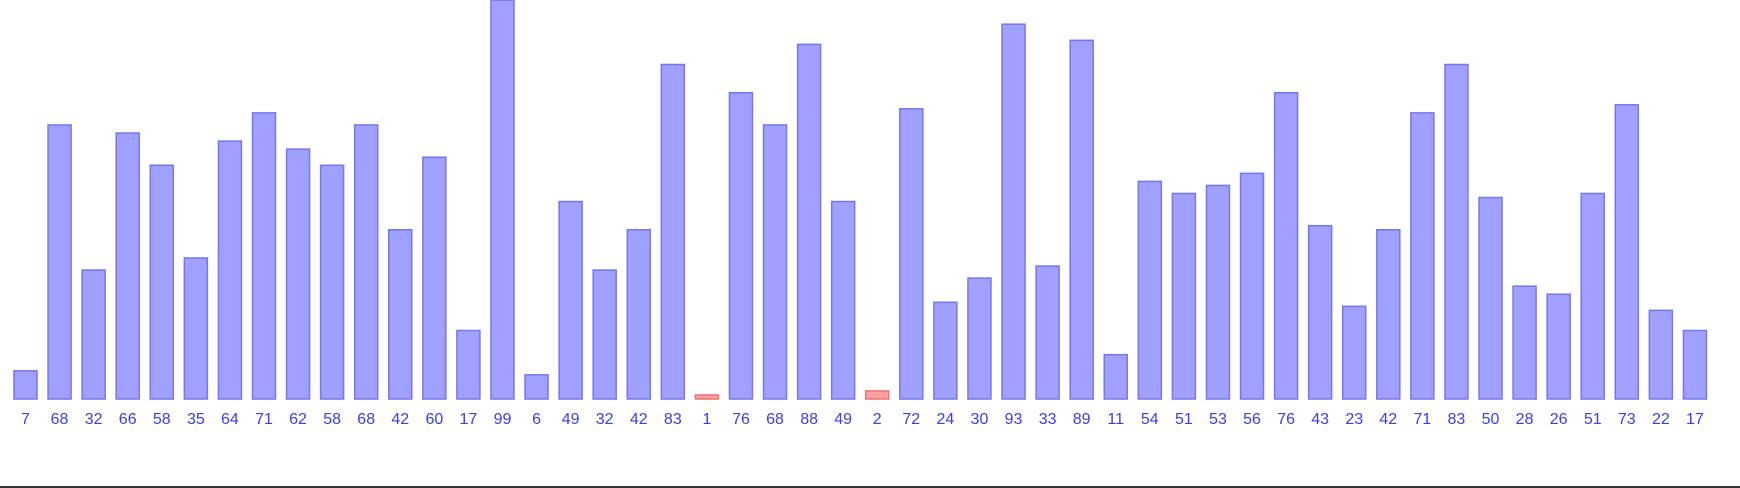 This screenshot has width=1740, height=488. What do you see at coordinates (298, 419) in the screenshot?
I see `bar-label: 62` at bounding box center [298, 419].